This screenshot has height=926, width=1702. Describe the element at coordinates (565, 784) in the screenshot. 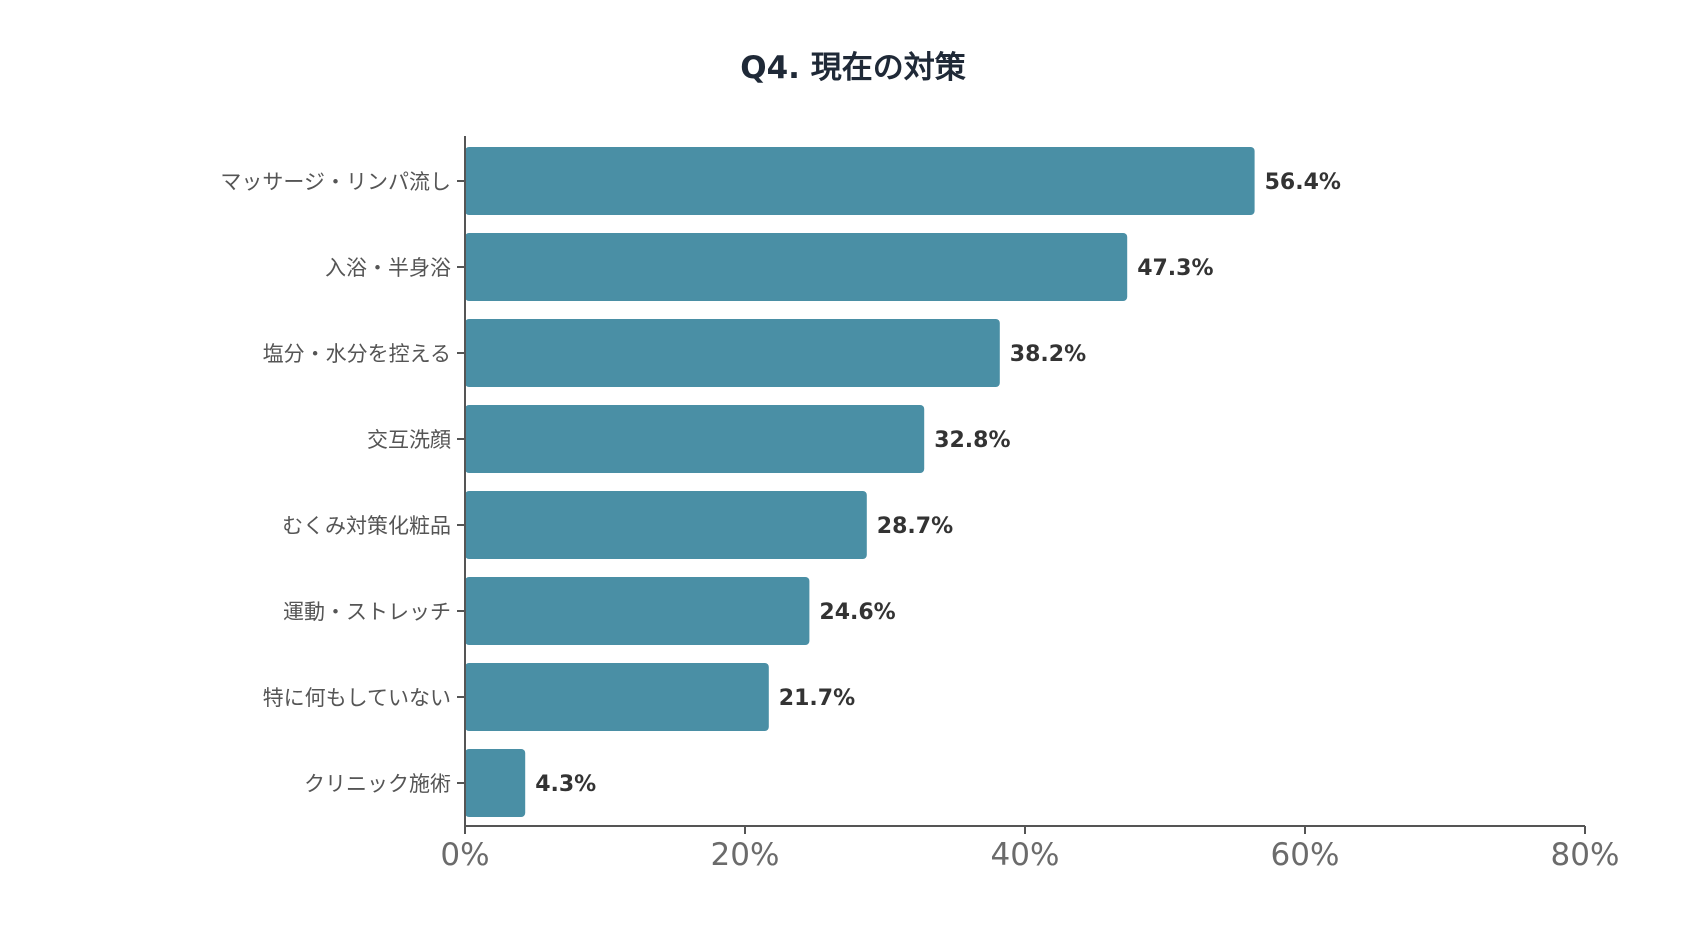

I see `data-label: 4.3%` at that location.